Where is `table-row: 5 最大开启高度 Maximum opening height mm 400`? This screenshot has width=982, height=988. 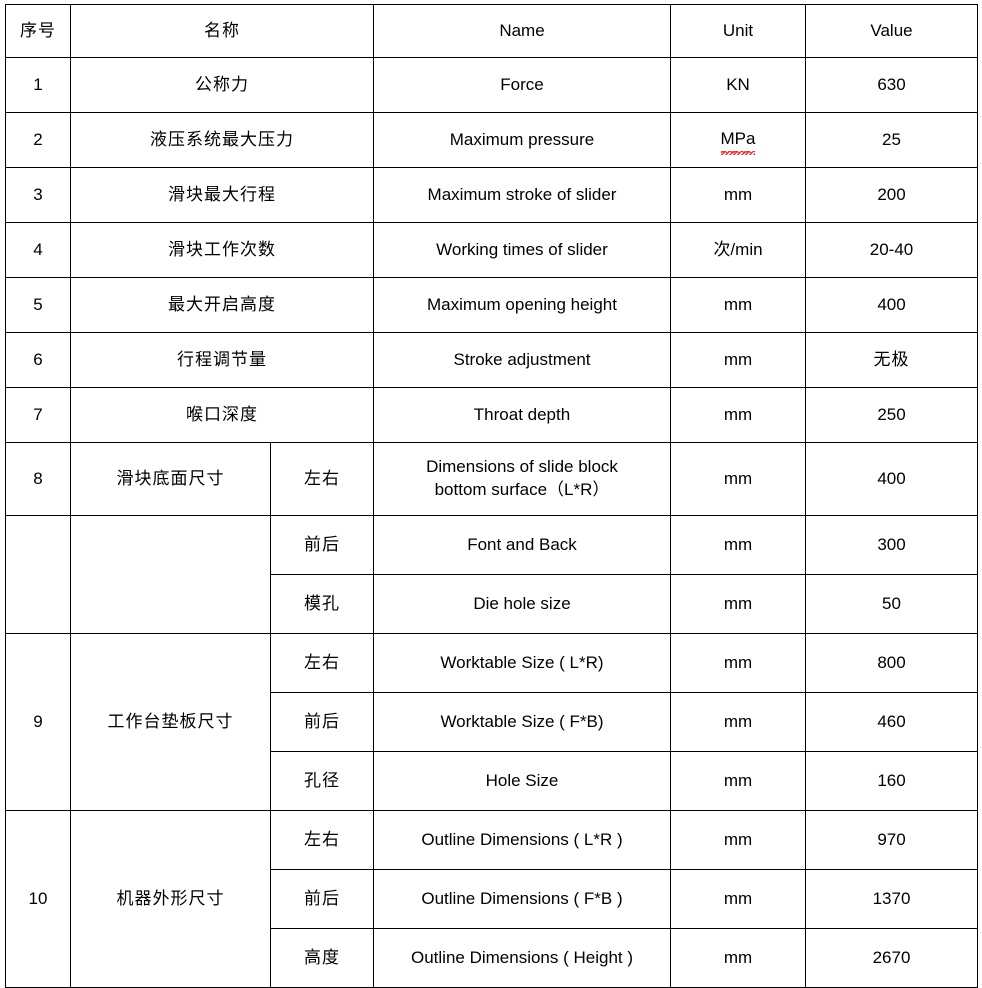 table-row: 5 最大开启高度 Maximum opening height mm 400 is located at coordinates (491, 305).